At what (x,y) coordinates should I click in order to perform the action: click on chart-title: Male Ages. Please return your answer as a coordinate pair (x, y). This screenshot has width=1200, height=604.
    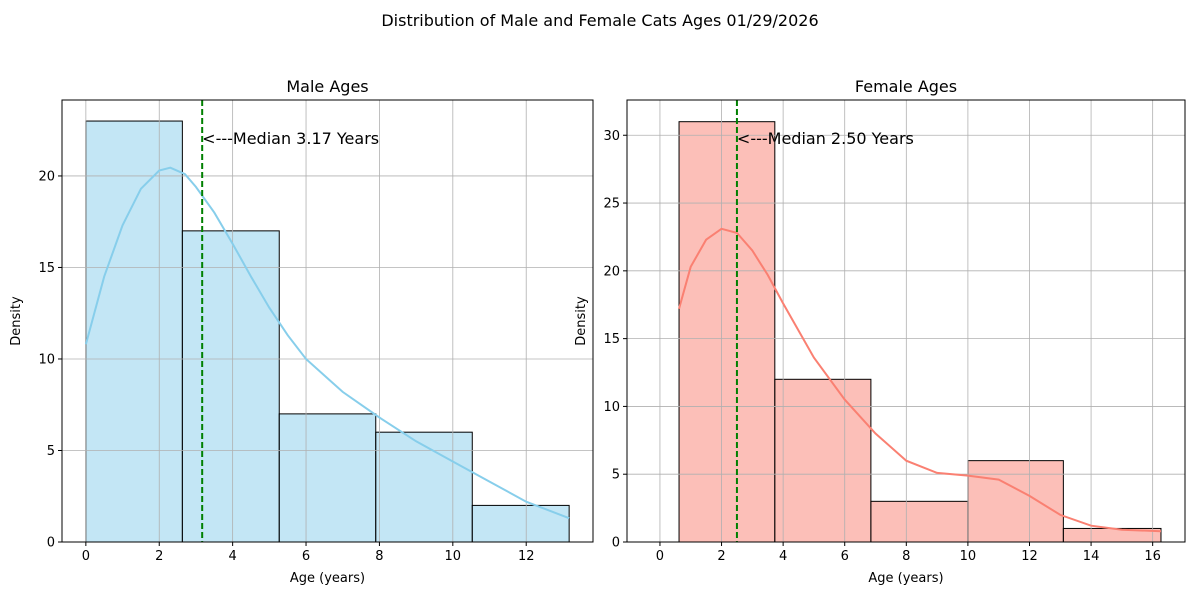
    Looking at the image, I should click on (327, 86).